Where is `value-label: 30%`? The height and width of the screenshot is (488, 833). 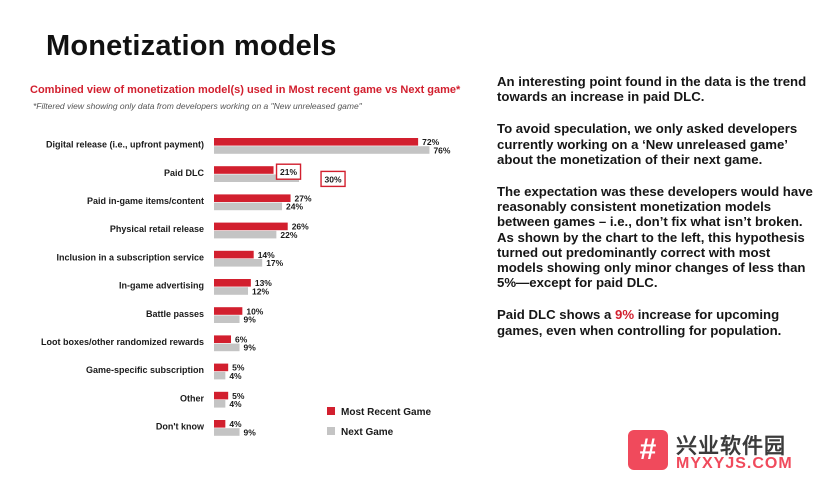 value-label: 30% is located at coordinates (333, 179).